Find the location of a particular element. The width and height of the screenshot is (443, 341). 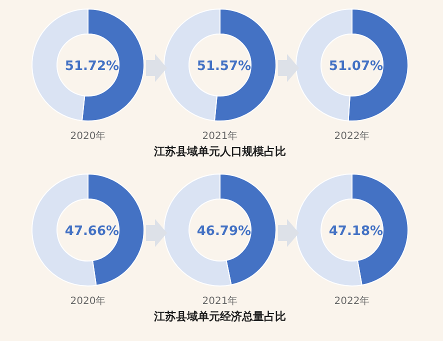

data-label: 46.79% is located at coordinates (224, 231).